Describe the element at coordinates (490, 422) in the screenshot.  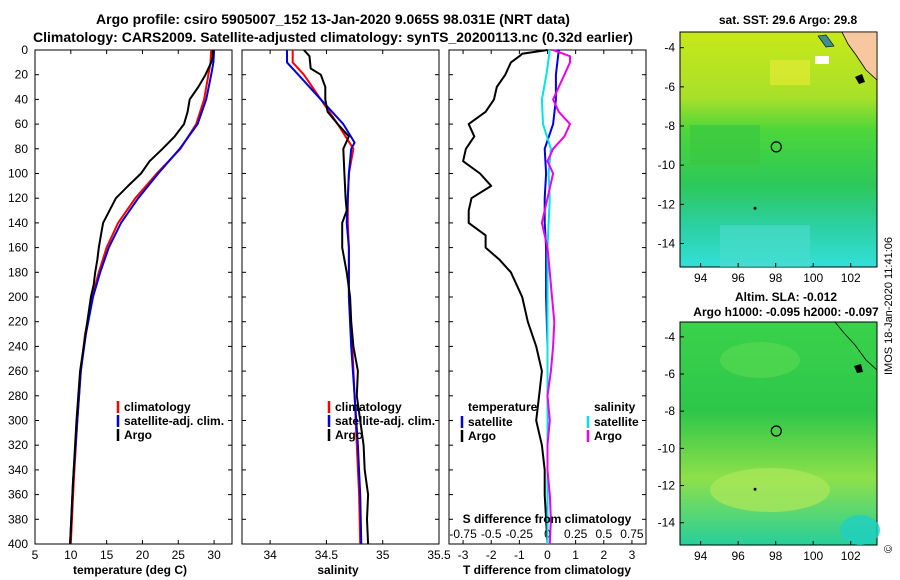
I see `legend-label-t-satellite: satellite` at that location.